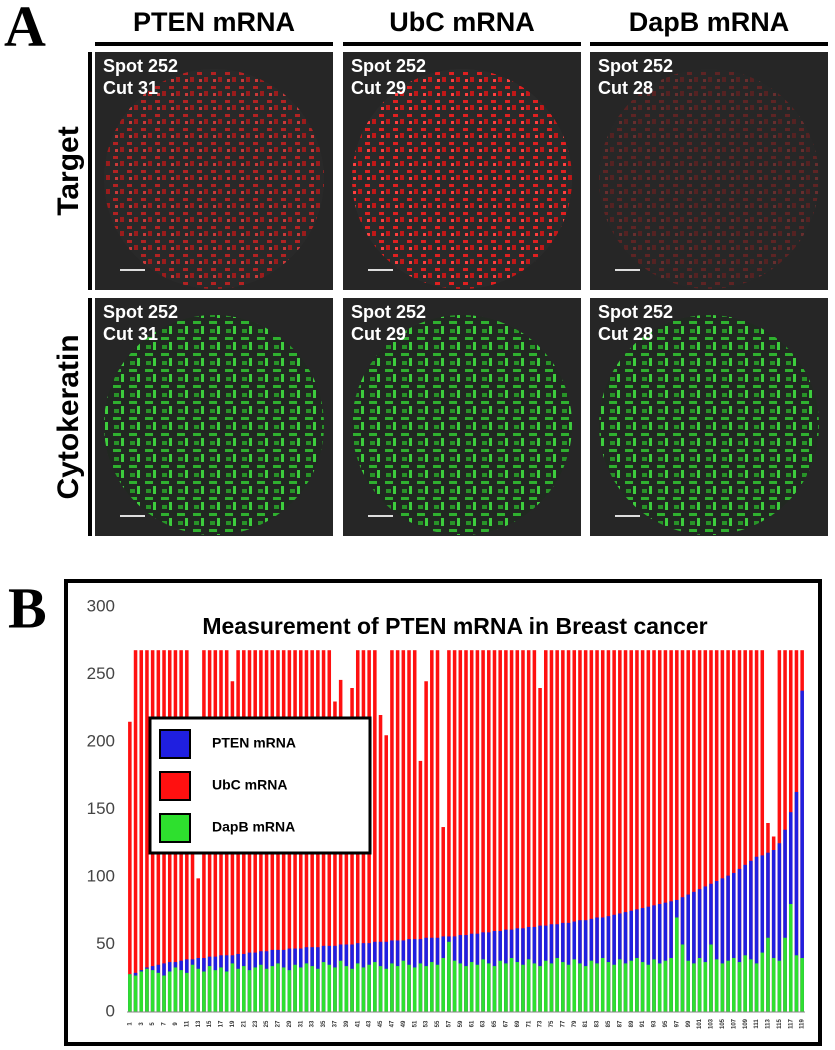  What do you see at coordinates (214, 179) in the screenshot?
I see `tissue-core` at bounding box center [214, 179].